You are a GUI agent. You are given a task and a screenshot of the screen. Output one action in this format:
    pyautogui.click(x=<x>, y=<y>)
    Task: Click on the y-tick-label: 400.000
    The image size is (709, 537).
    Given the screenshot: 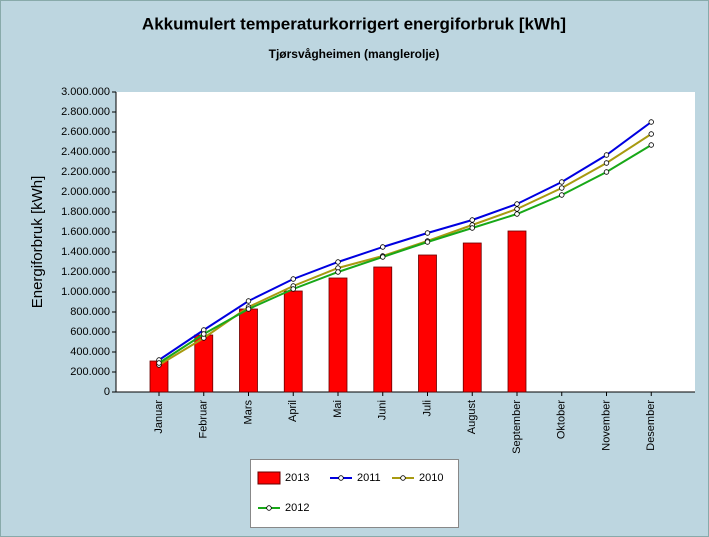 What is the action you would take?
    pyautogui.click(x=90, y=352)
    